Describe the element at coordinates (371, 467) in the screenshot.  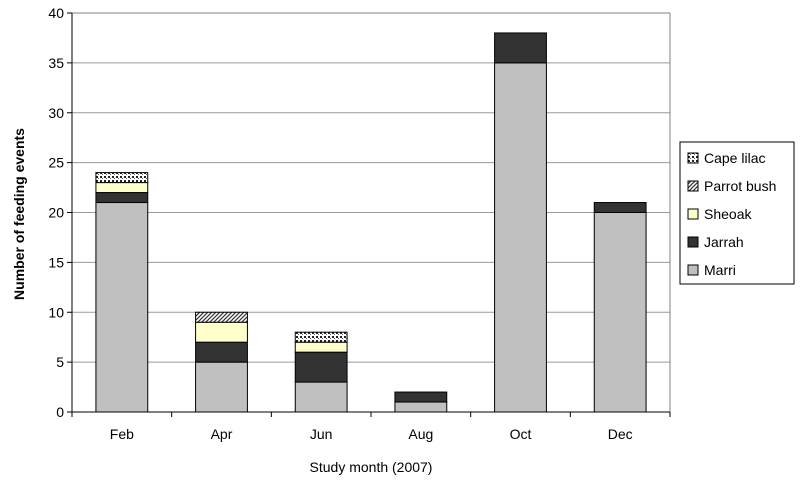
I see `x-axis-title: Study month (2007)` at that location.